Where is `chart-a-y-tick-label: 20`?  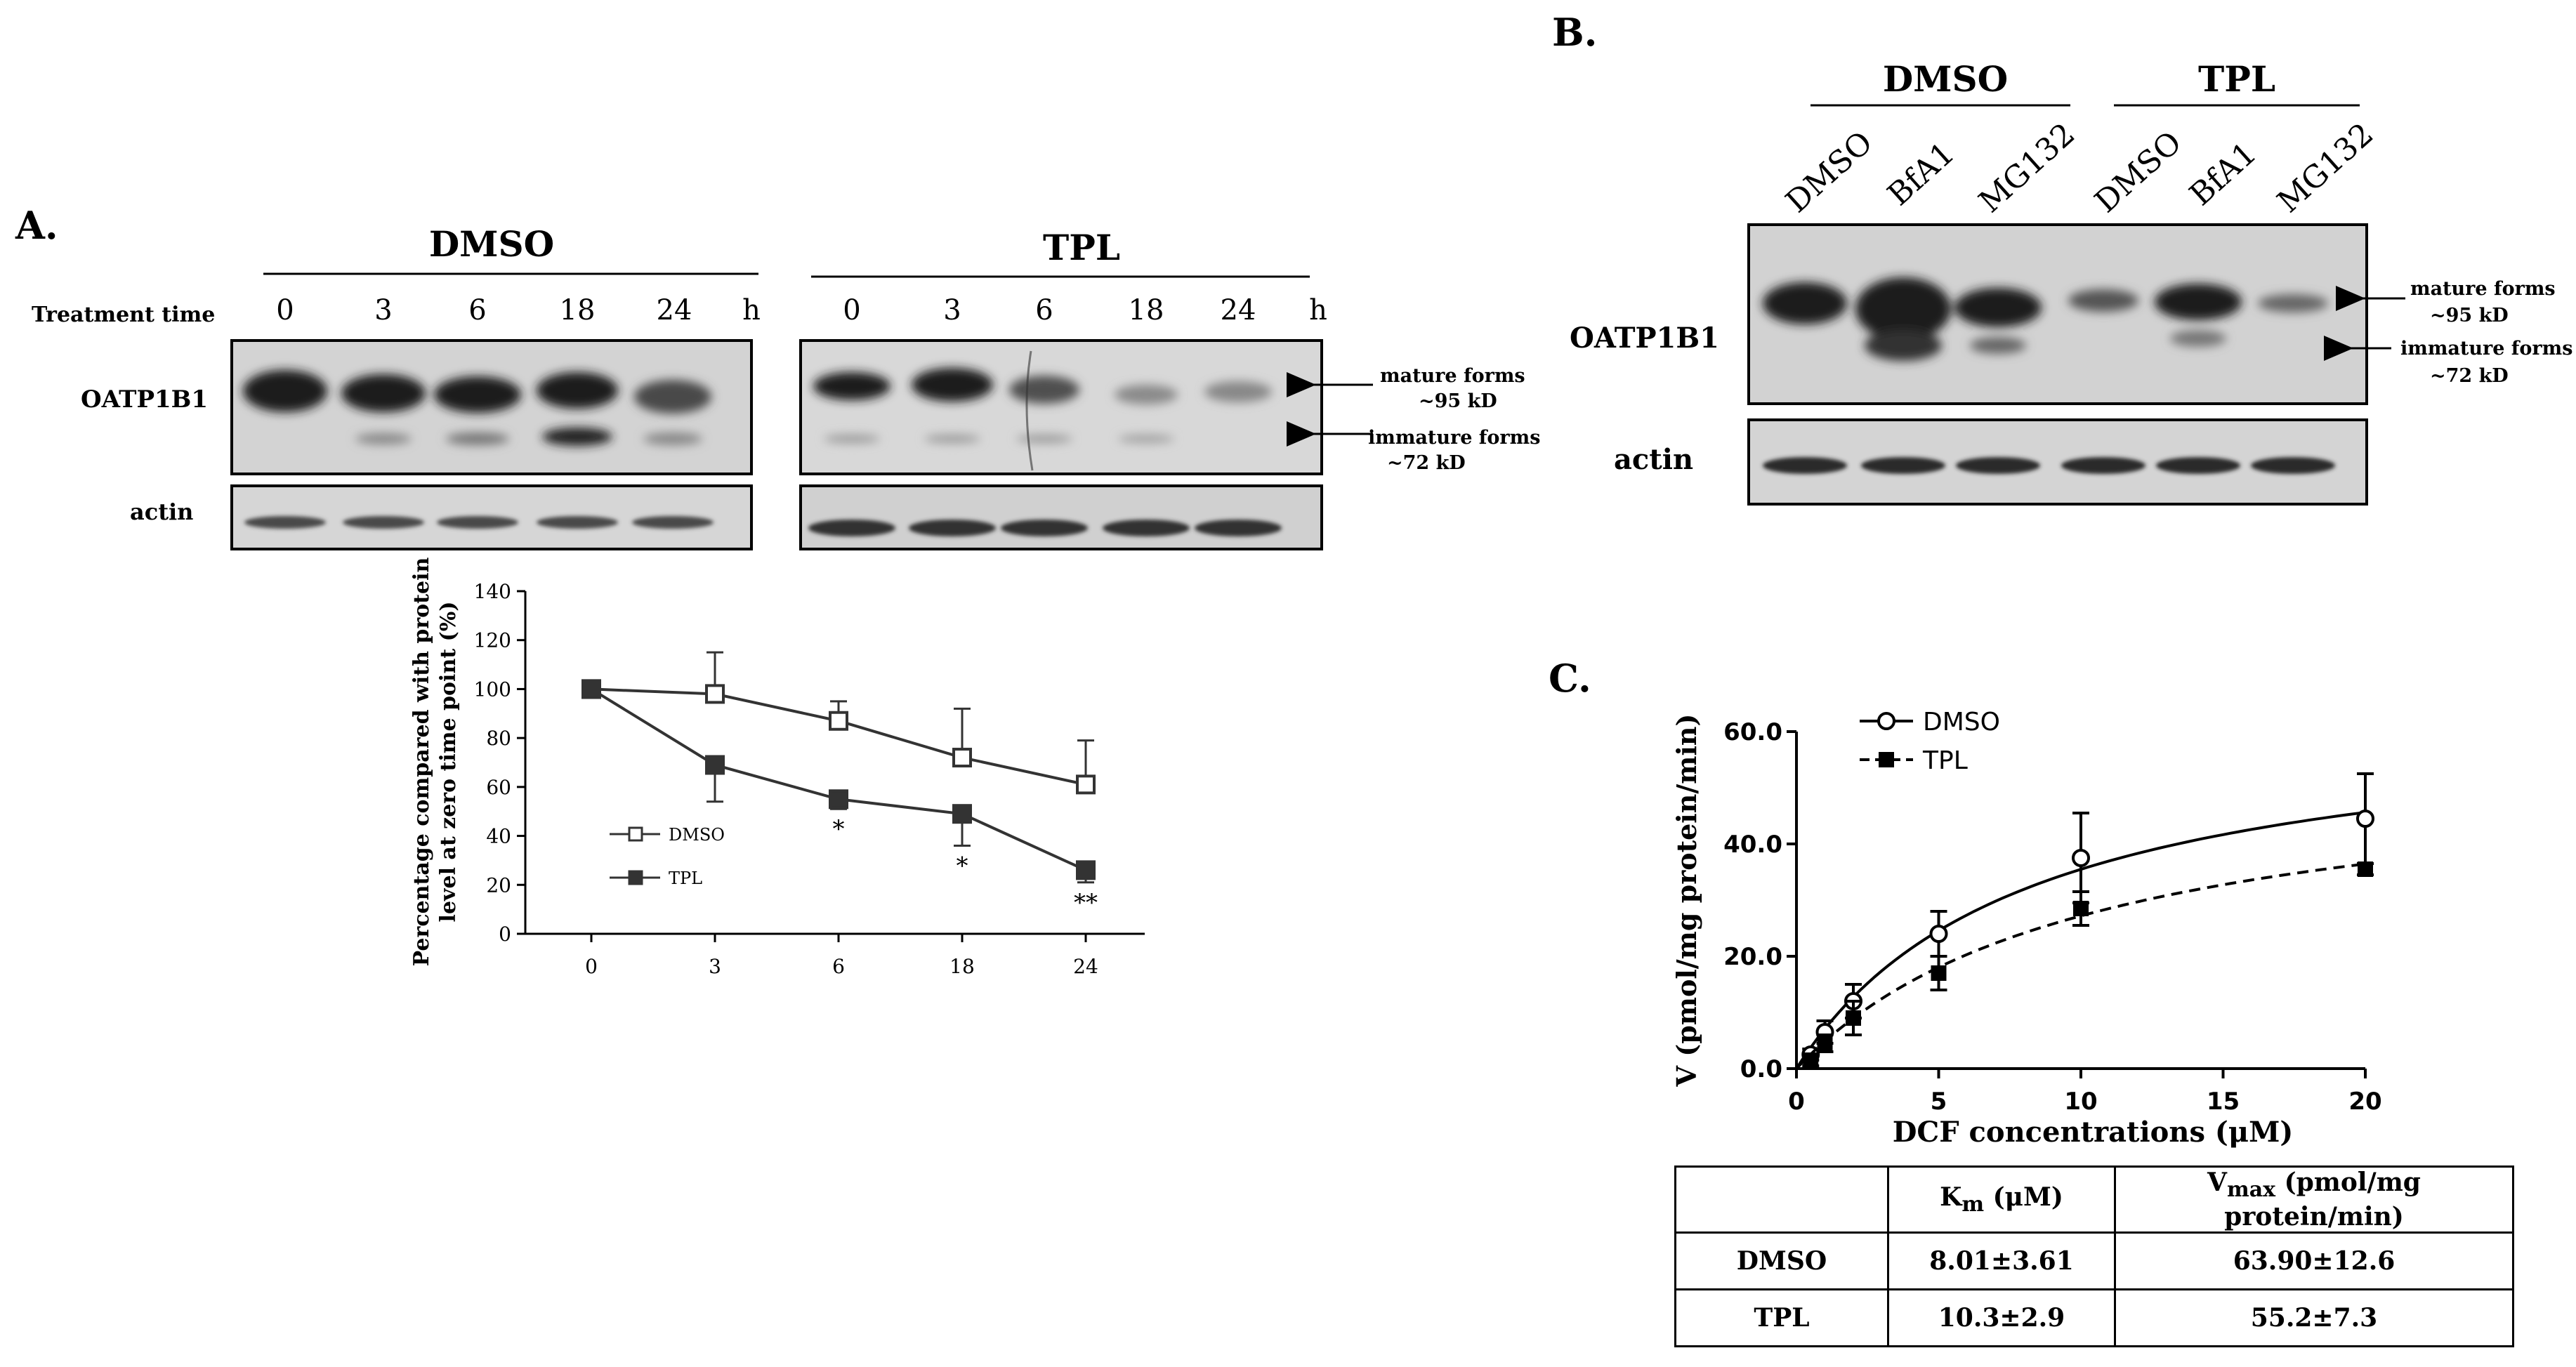
chart-a-y-tick-label: 20 is located at coordinates (498, 885).